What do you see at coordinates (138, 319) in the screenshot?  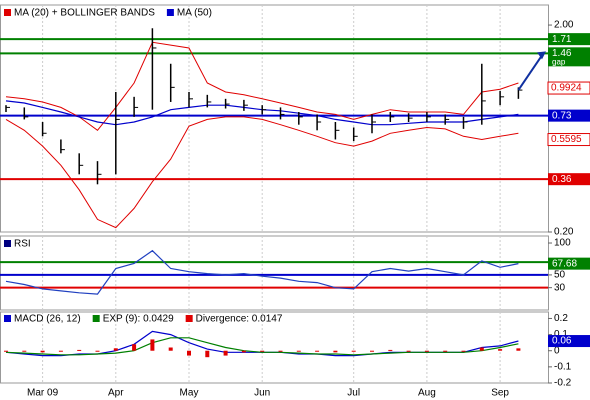 I see `legend-label: EXP (9): 0.0429` at bounding box center [138, 319].